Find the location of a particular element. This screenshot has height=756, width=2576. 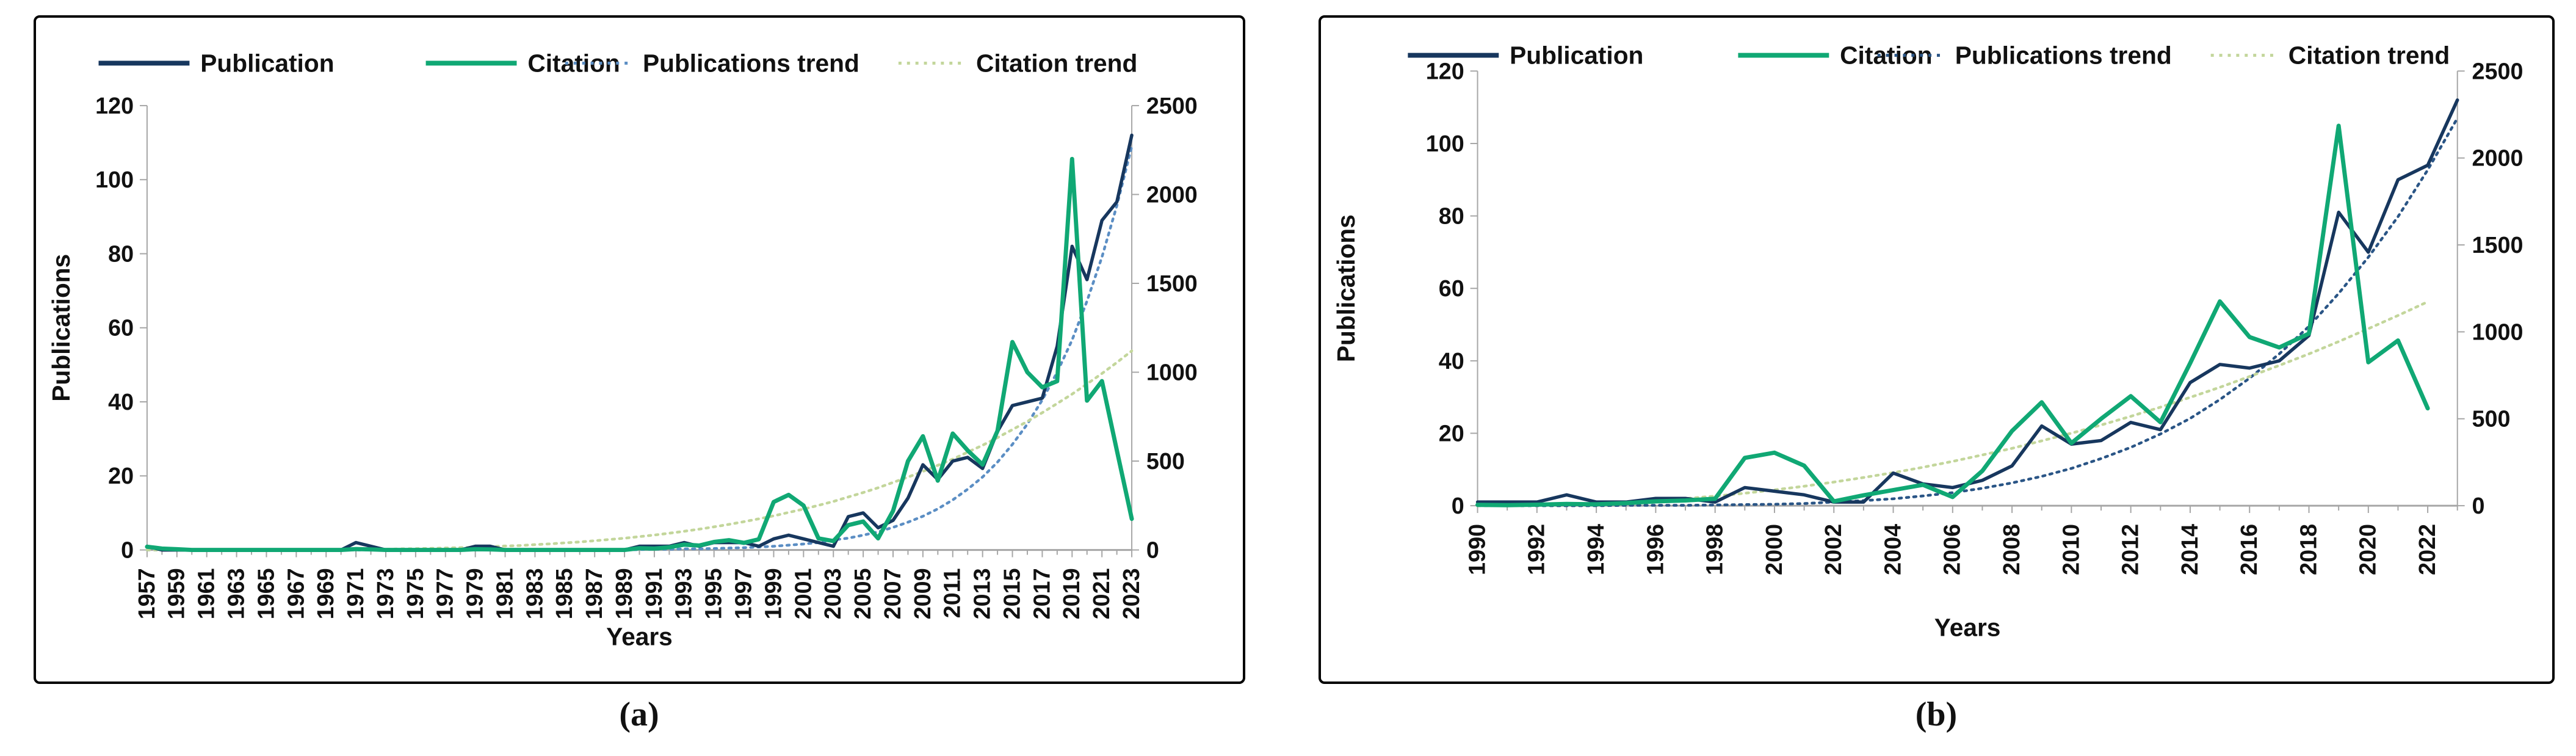

x-tick-label: 1977 is located at coordinates (445, 594).